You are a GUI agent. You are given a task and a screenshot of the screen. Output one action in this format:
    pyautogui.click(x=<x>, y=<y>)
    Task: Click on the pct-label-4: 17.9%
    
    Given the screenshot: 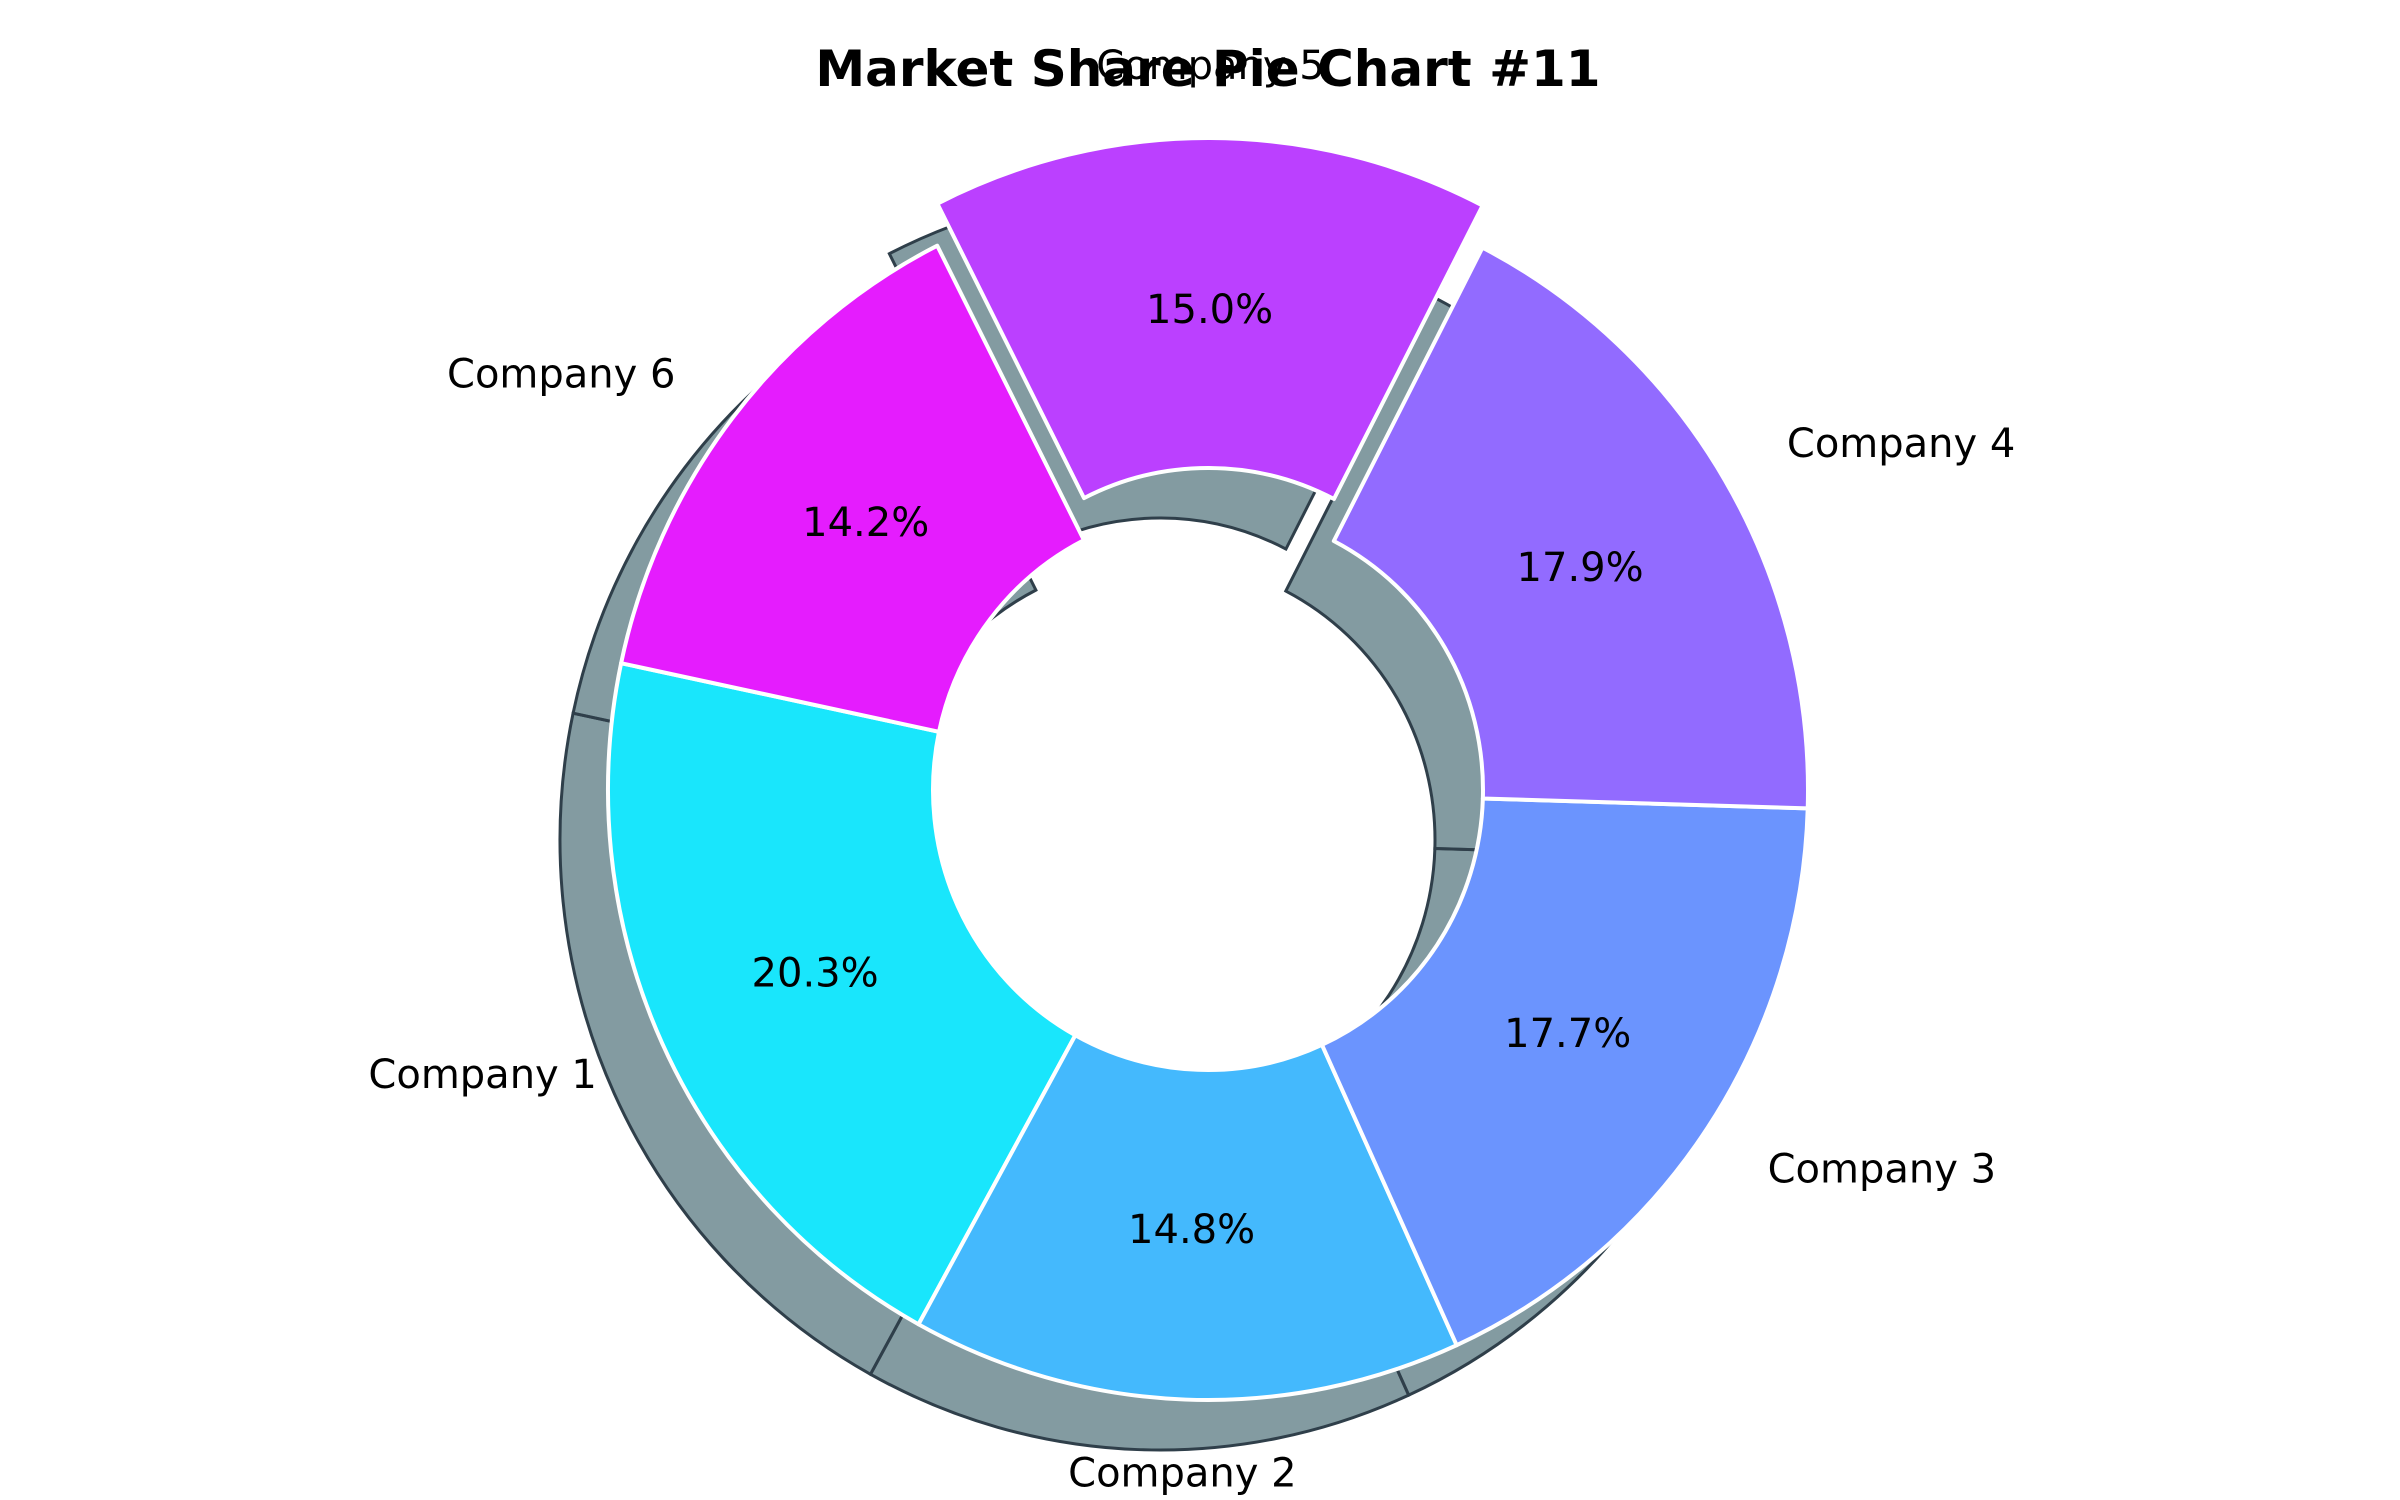 What is the action you would take?
    pyautogui.click(x=1580, y=568)
    